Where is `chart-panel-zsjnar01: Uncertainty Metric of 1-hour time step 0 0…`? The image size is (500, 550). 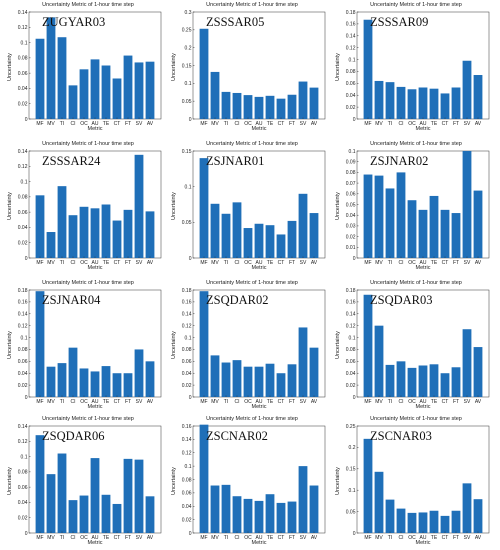 chart-panel-zsjnar01: Uncertainty Metric of 1-hour time step 0 0… is located at coordinates (251, 208).